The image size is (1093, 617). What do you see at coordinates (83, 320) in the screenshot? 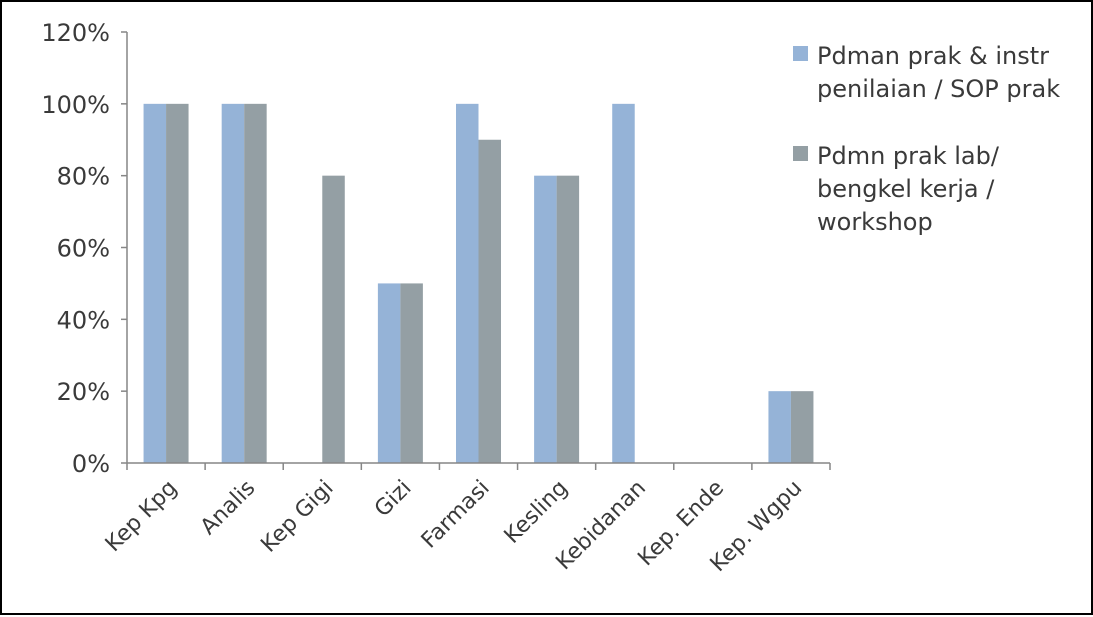
I see `y-tick-label: 40%` at bounding box center [83, 320].